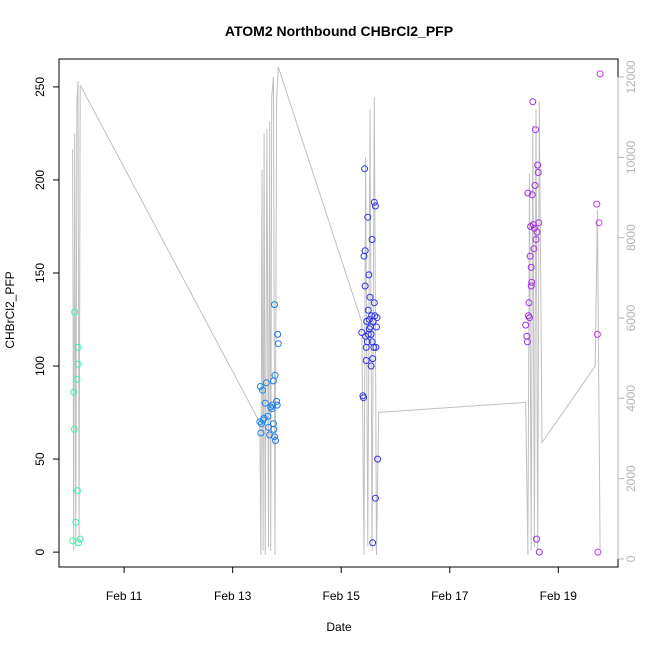 This screenshot has width=650, height=650. Describe the element at coordinates (10, 309) in the screenshot. I see `y-axis-label: CHBrCl2_PFP` at that location.